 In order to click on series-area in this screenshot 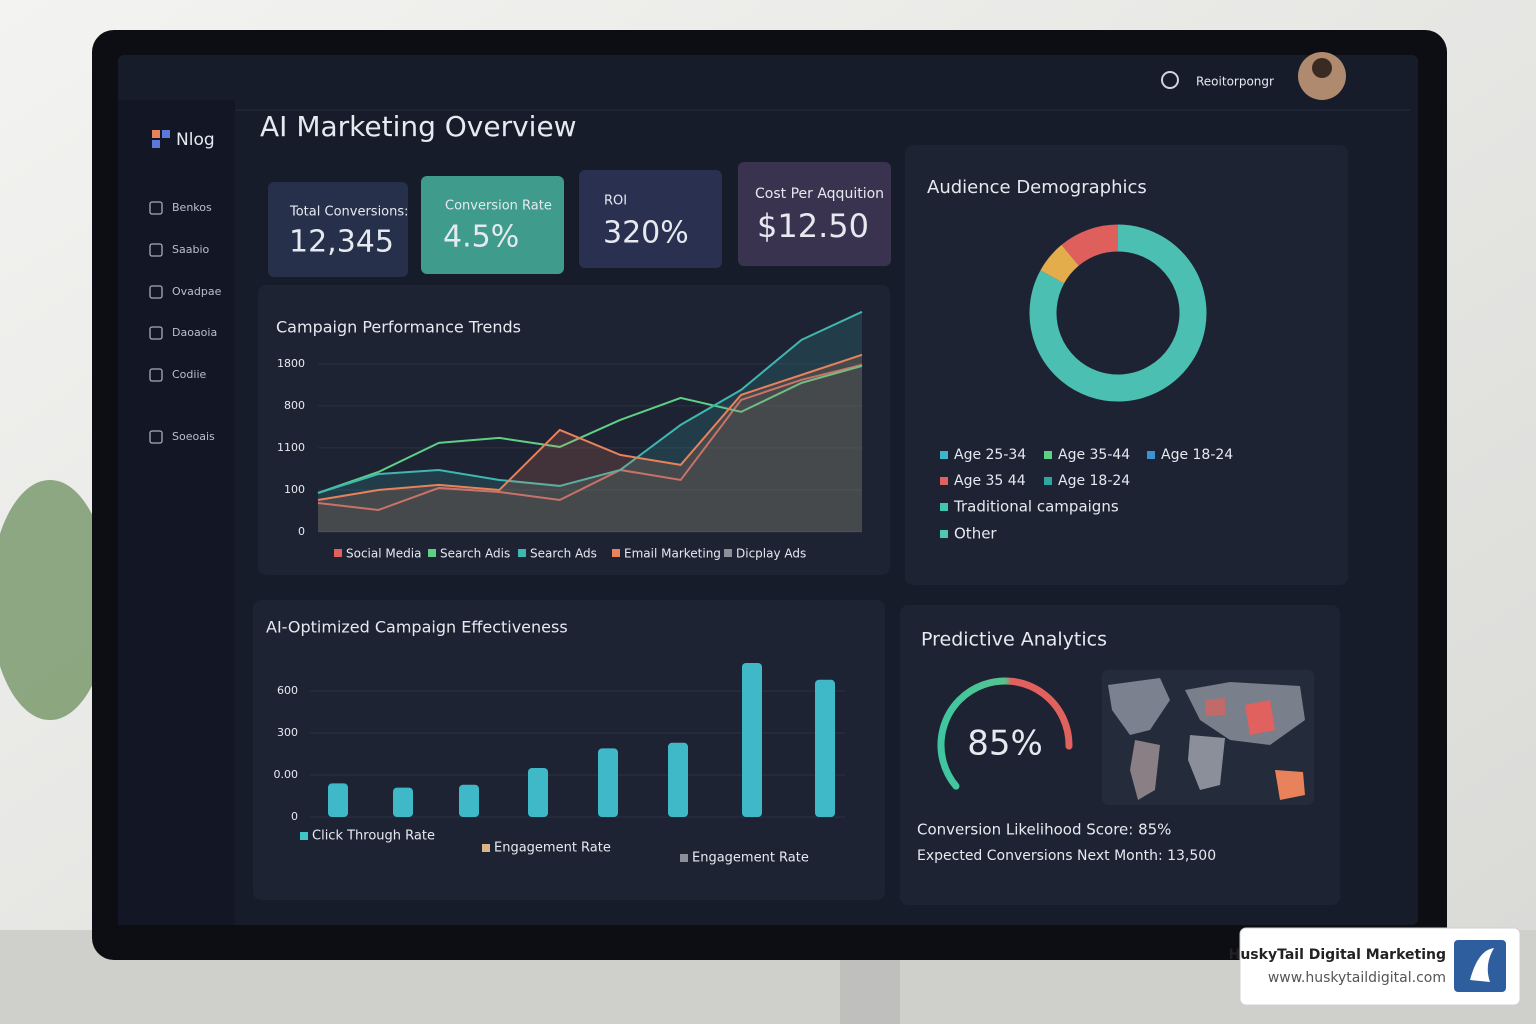, I will do `click(590, 421)`.